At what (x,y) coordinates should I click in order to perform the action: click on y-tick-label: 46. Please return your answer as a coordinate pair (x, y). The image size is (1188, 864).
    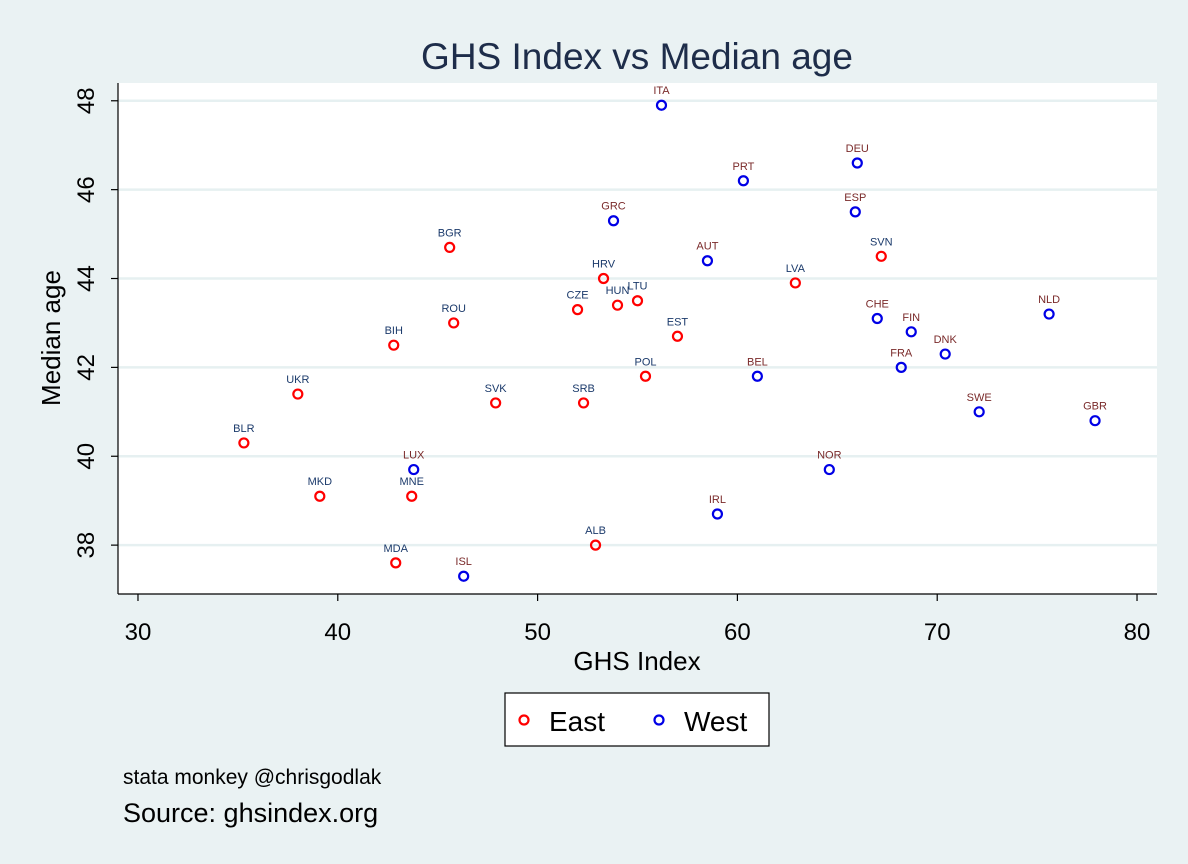
    Looking at the image, I should click on (86, 189).